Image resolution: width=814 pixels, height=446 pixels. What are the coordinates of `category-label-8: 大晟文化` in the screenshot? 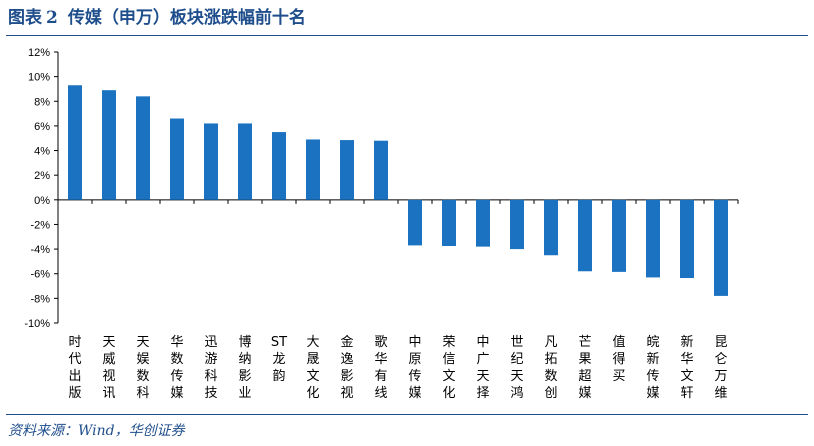 It's located at (312, 368).